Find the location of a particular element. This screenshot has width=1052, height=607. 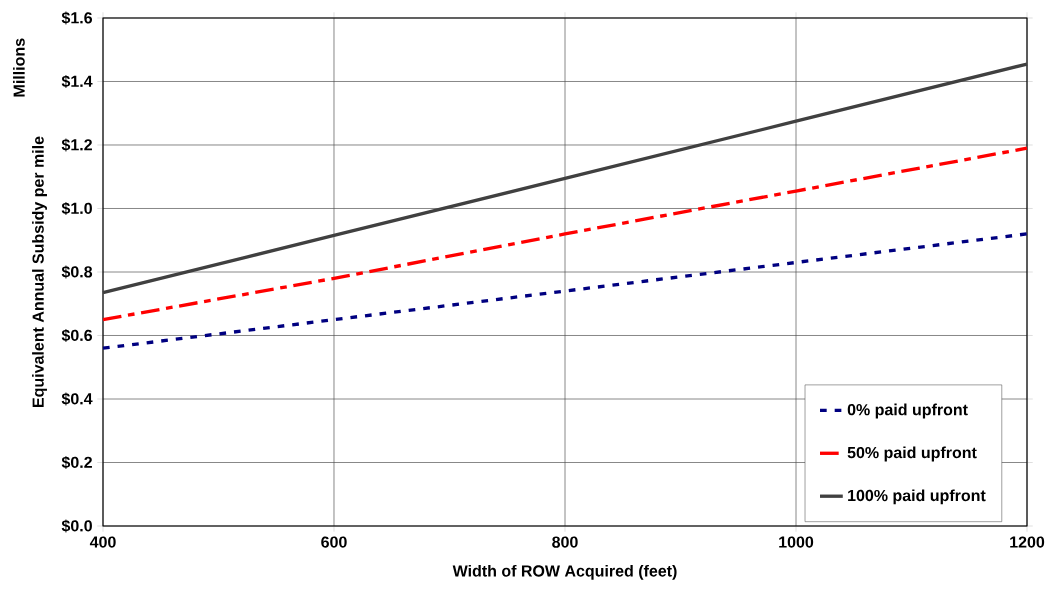

x-tick-label: 1200 is located at coordinates (1027, 542).